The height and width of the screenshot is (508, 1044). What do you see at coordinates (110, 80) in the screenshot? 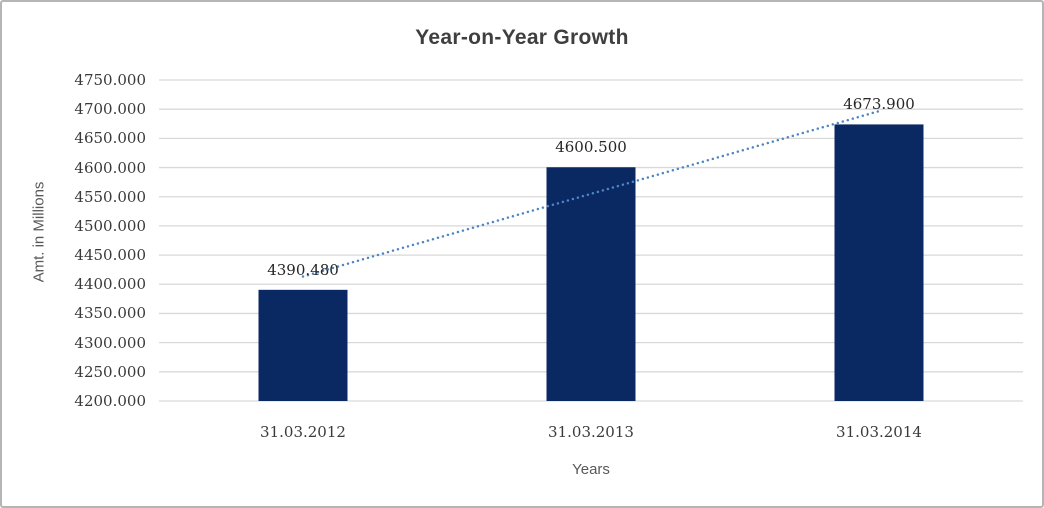
I see `y-tick-label: 4750.000` at bounding box center [110, 80].